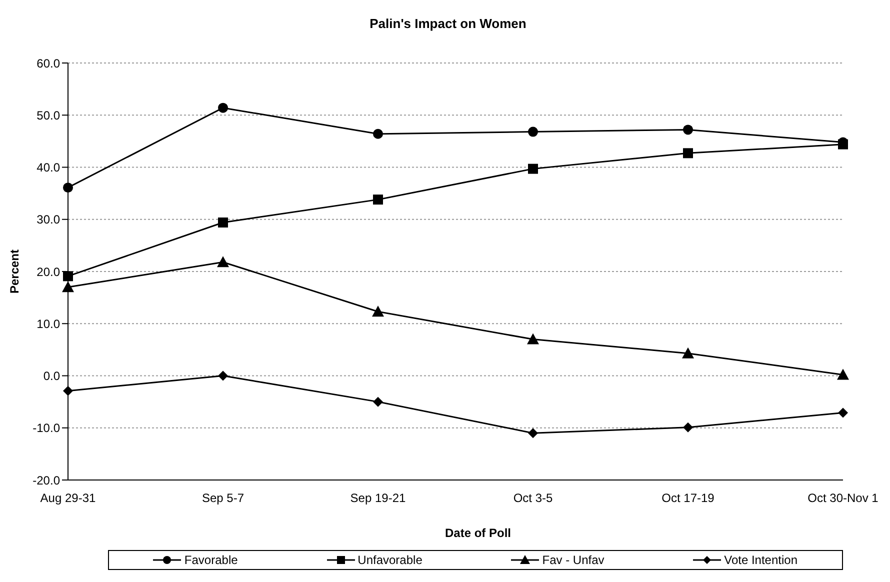 The width and height of the screenshot is (890, 582). Describe the element at coordinates (223, 498) in the screenshot. I see `x-tick-label: Sep 5-7` at that location.